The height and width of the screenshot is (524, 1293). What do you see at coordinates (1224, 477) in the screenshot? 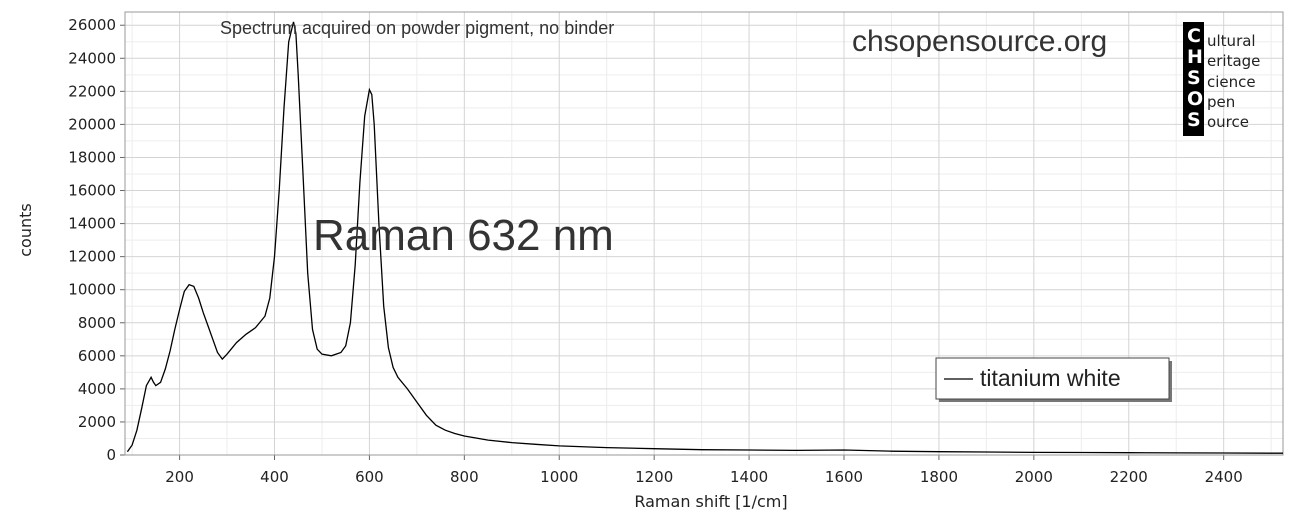
I see `x-tick-label: 2400` at bounding box center [1224, 477].